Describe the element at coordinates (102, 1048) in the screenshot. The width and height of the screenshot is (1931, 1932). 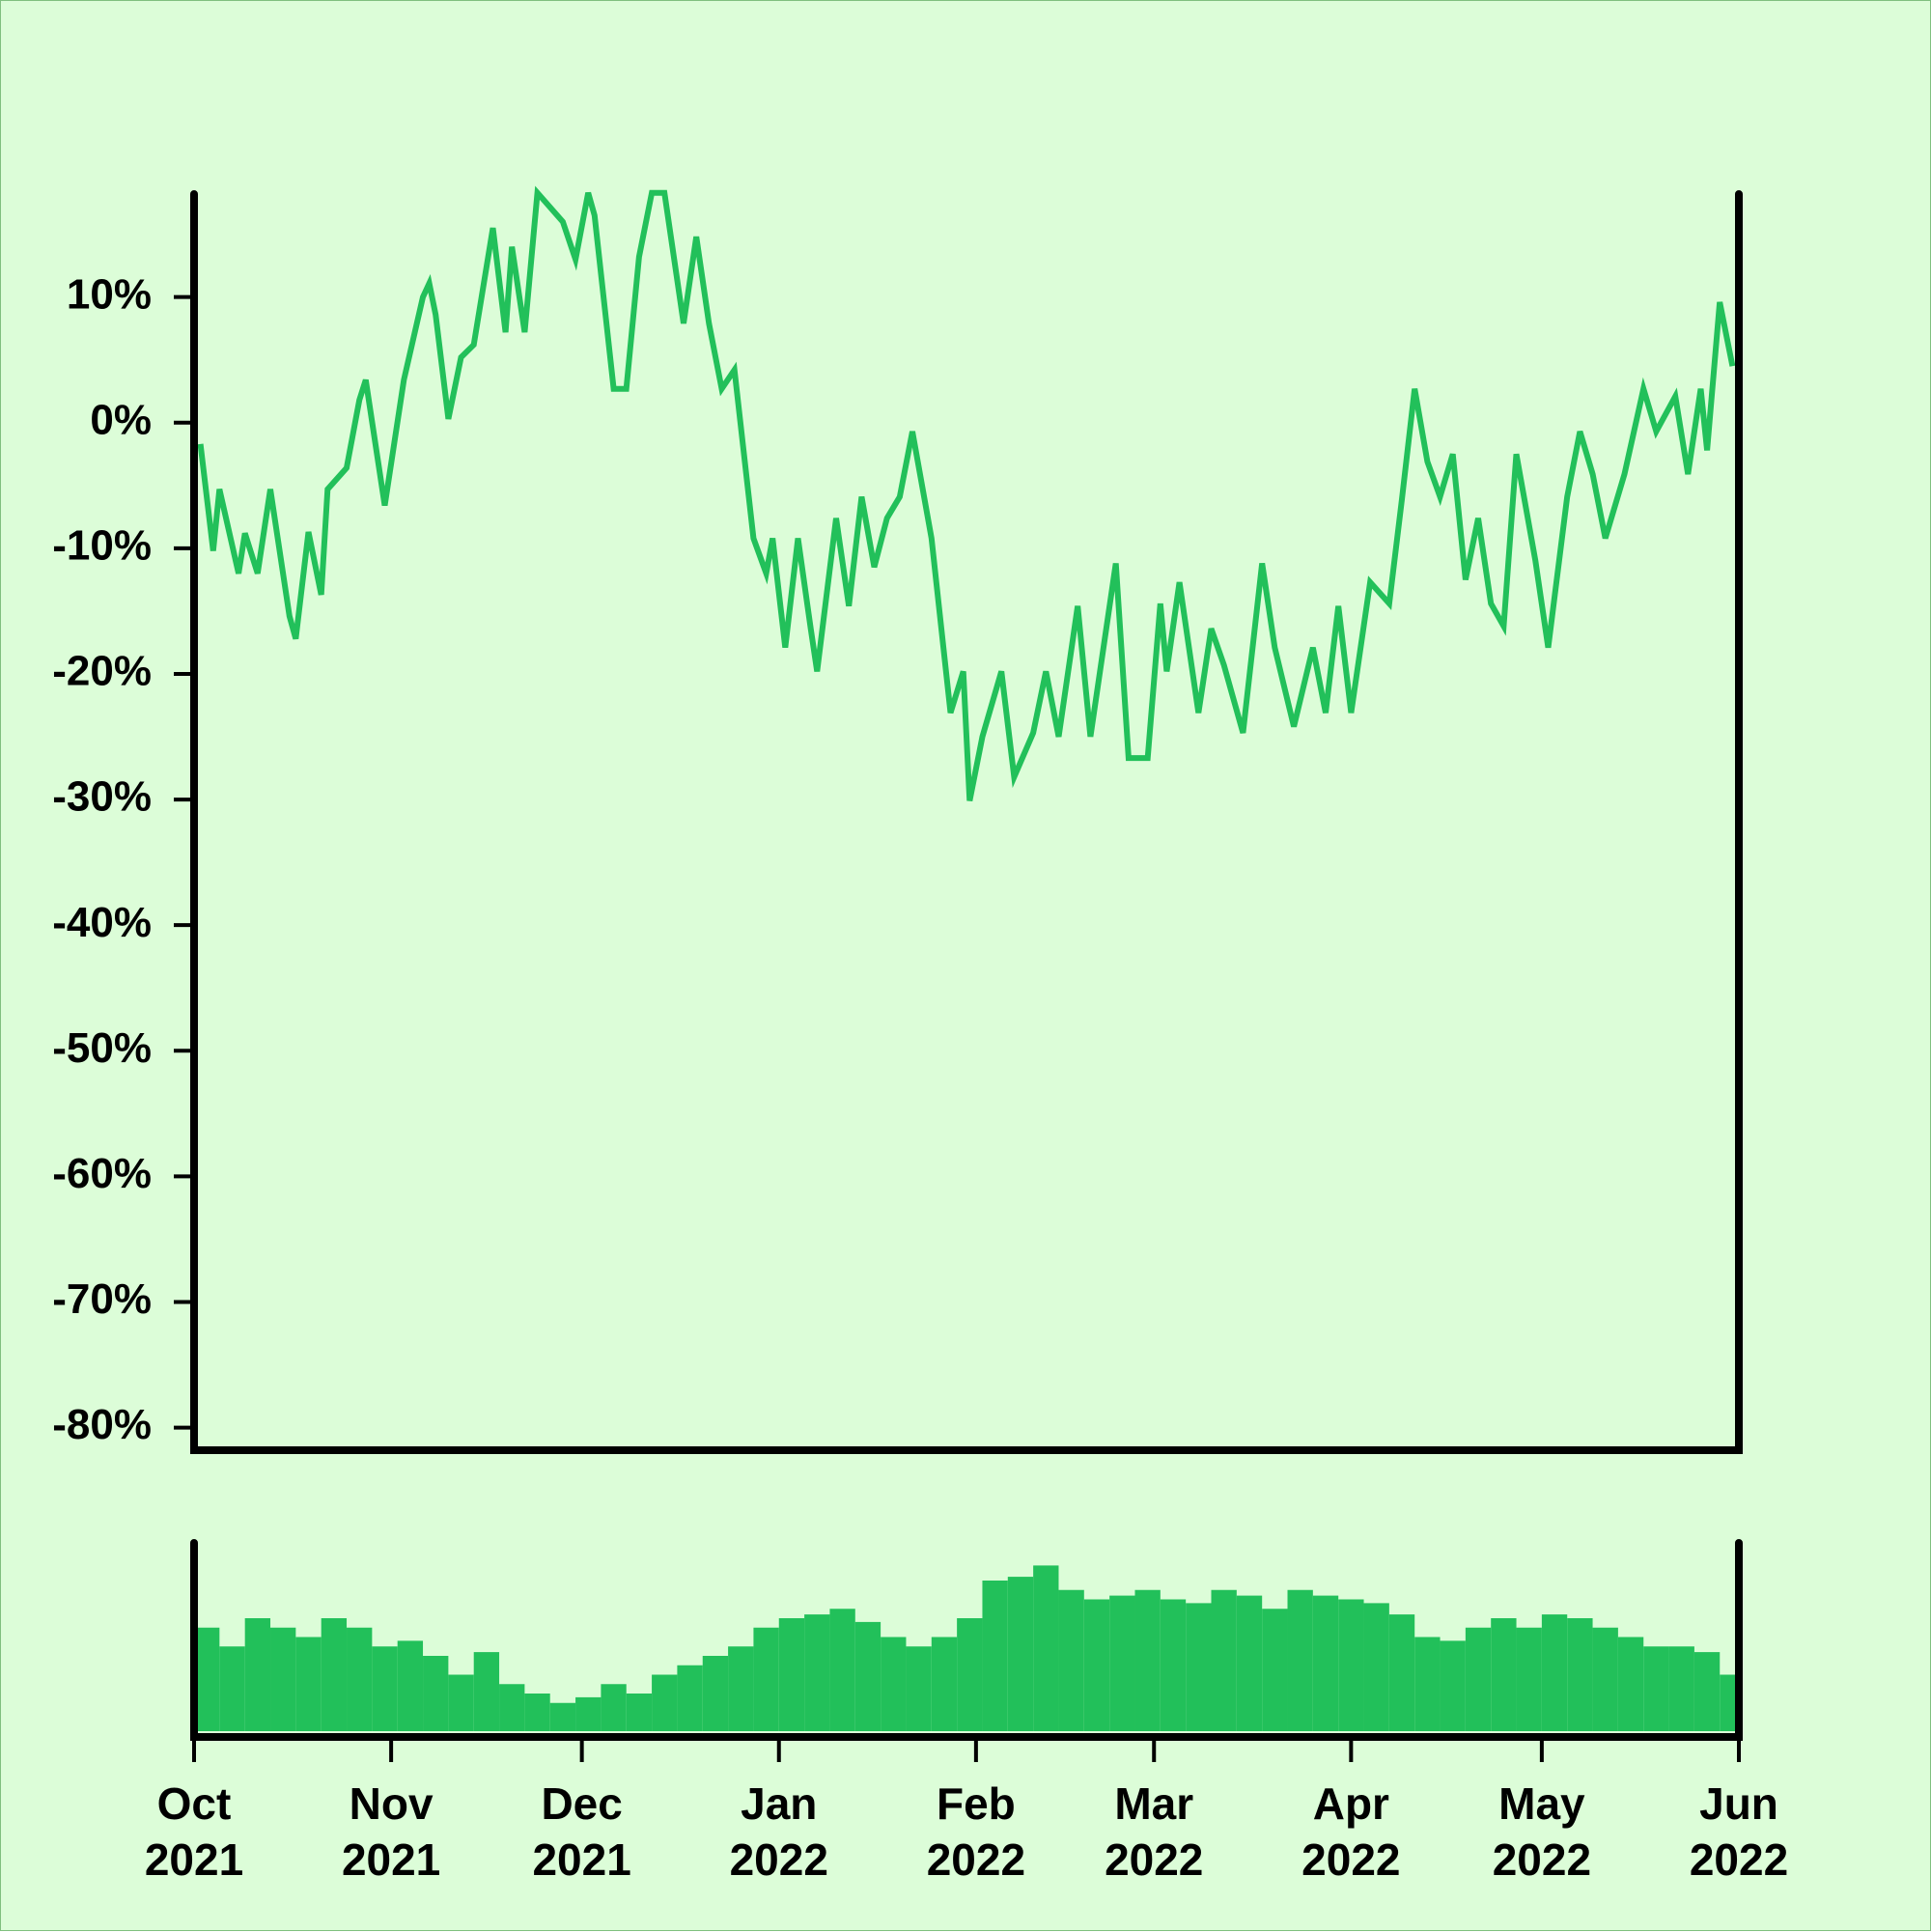
I see `y-tick-label: -50%` at that location.